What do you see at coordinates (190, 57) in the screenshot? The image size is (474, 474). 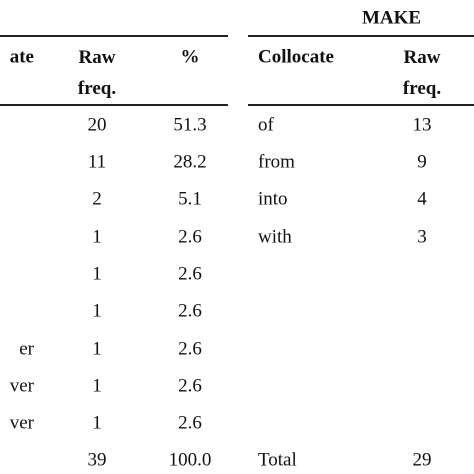 I see `column-header: %` at bounding box center [190, 57].